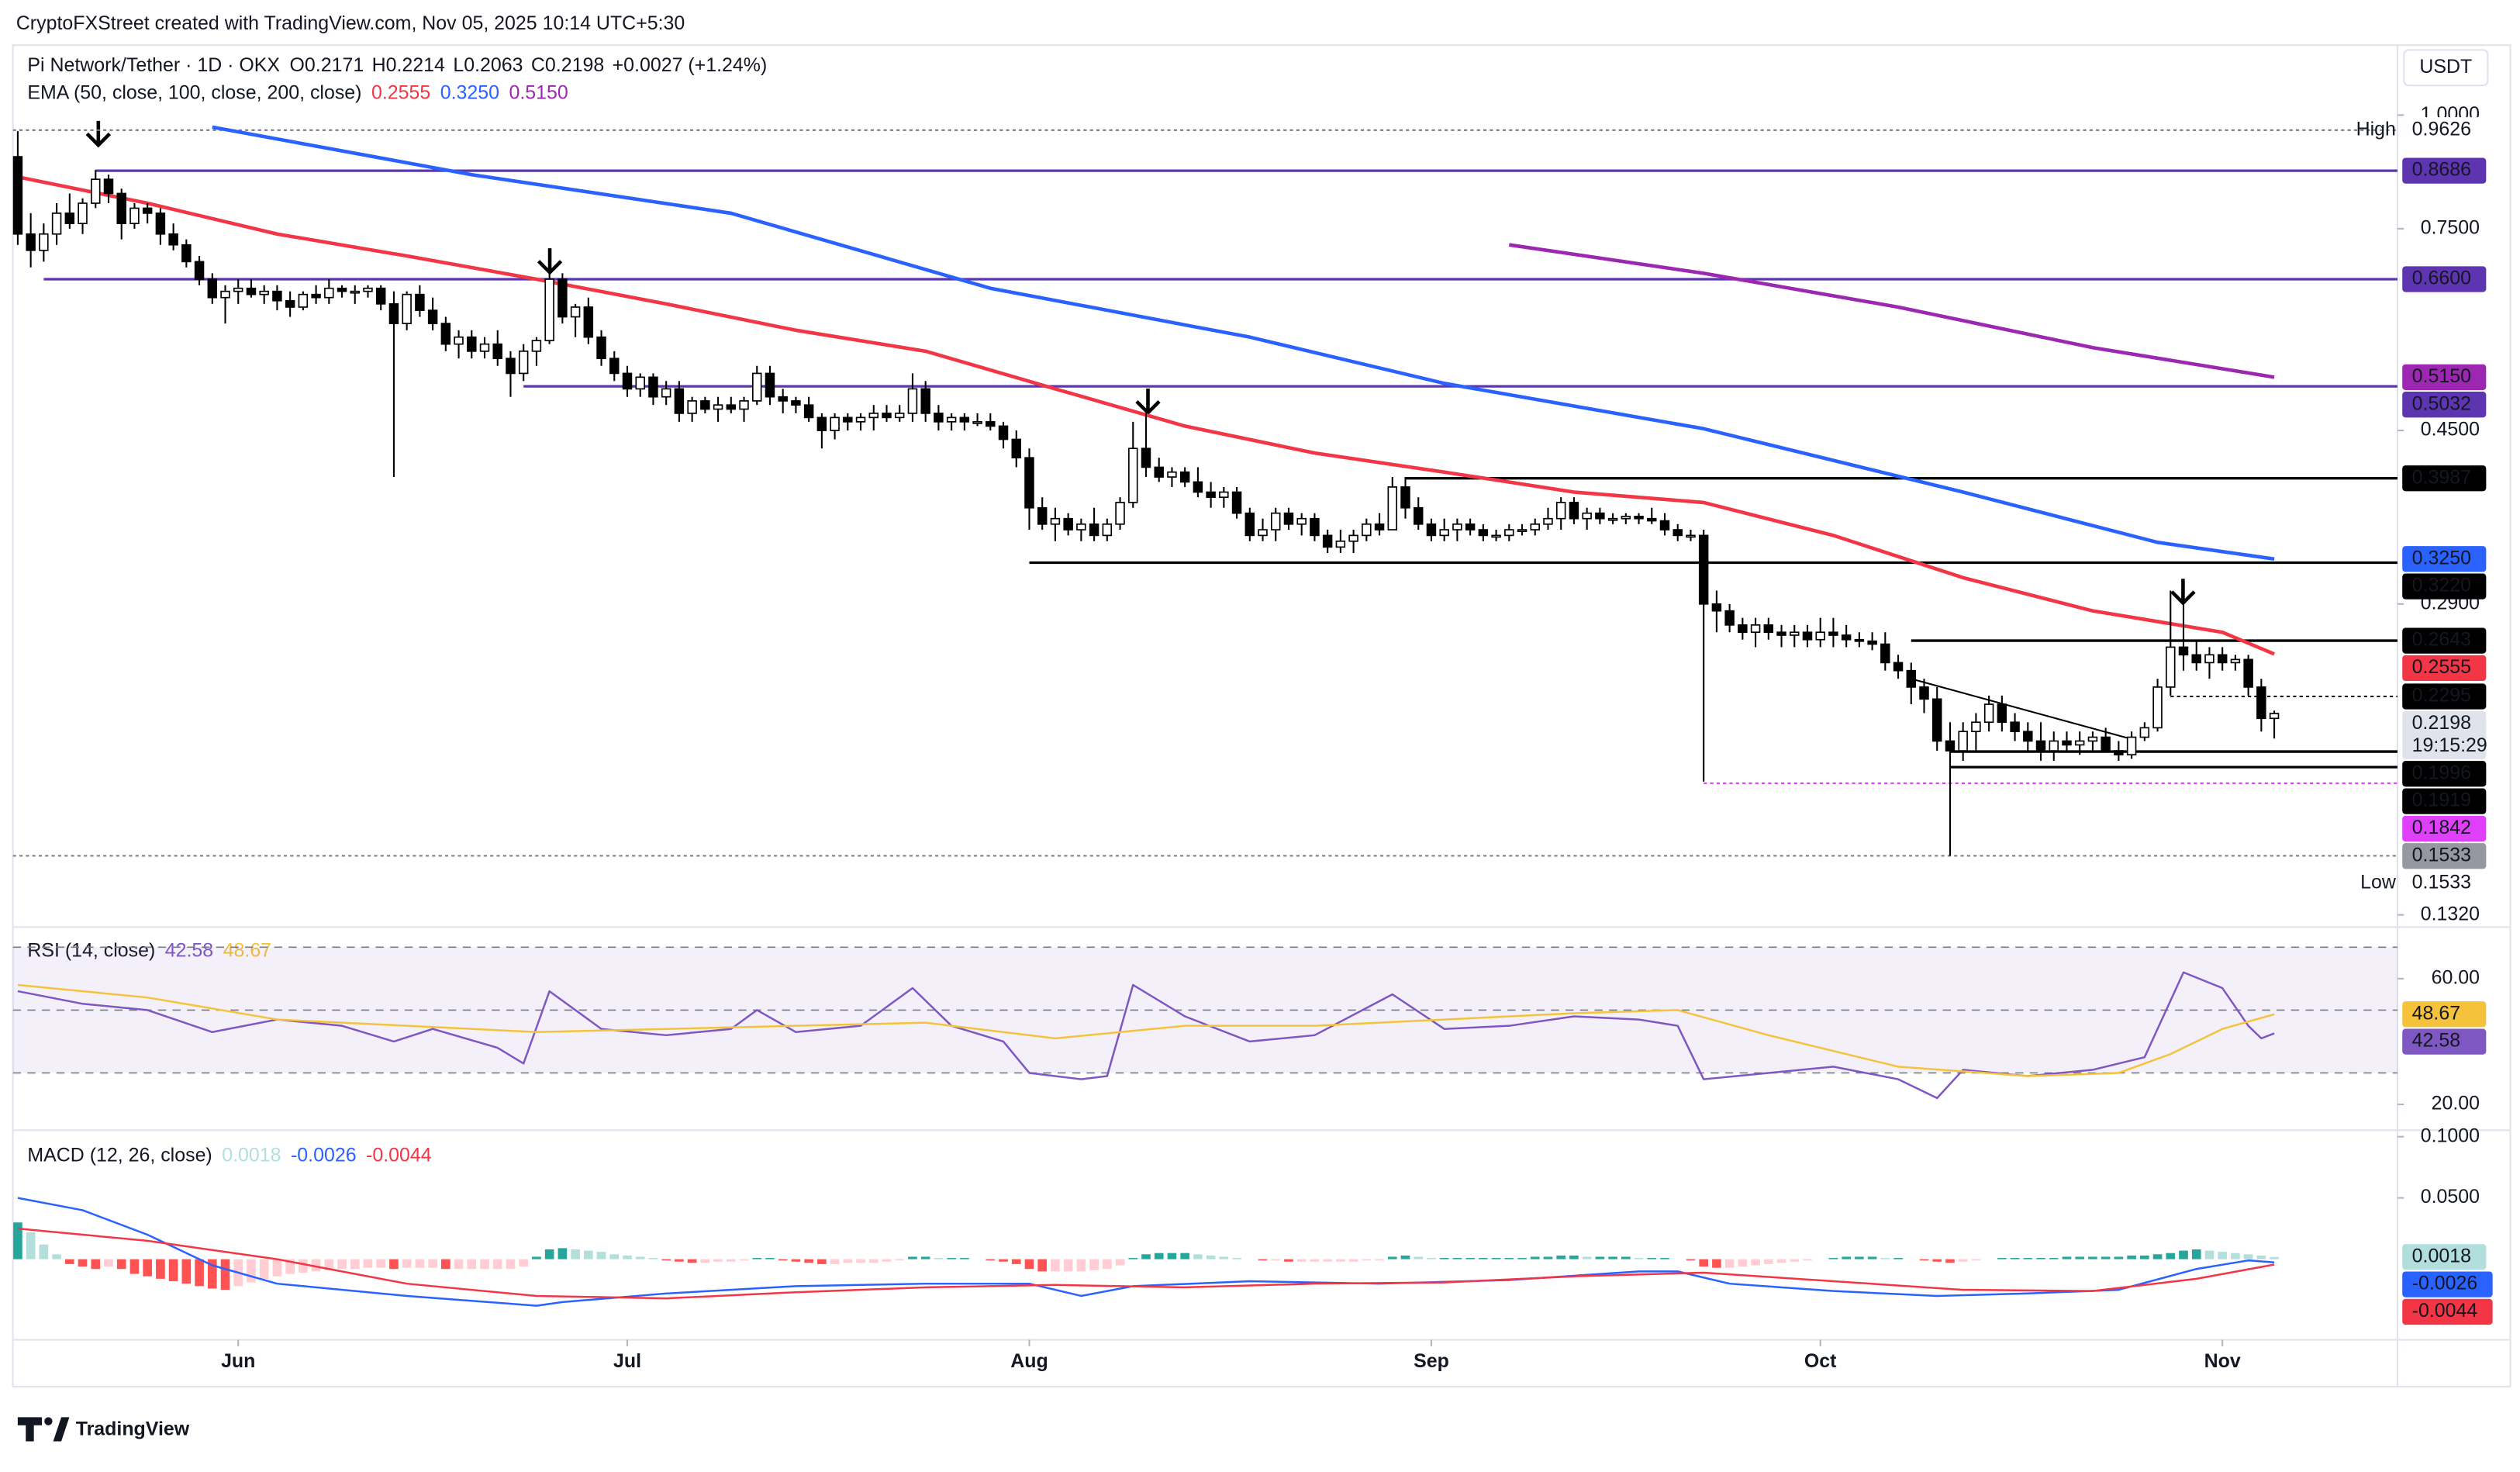  I want to click on price-tag-label: 0.6600, so click(2441, 278).